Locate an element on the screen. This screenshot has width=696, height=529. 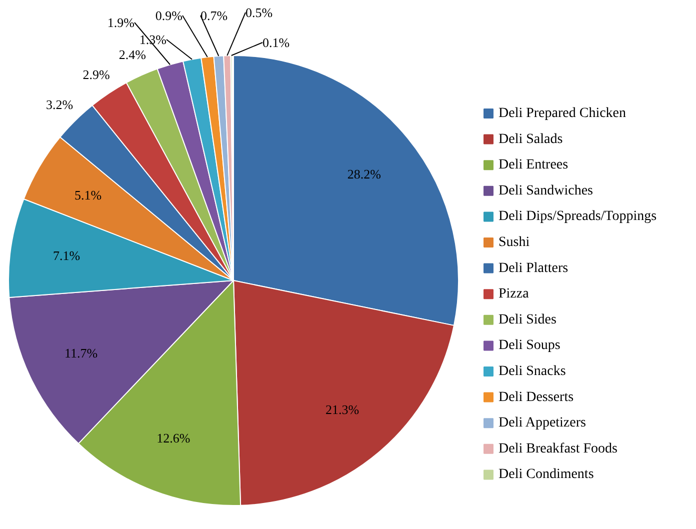
data-label: 0.7% is located at coordinates (214, 15).